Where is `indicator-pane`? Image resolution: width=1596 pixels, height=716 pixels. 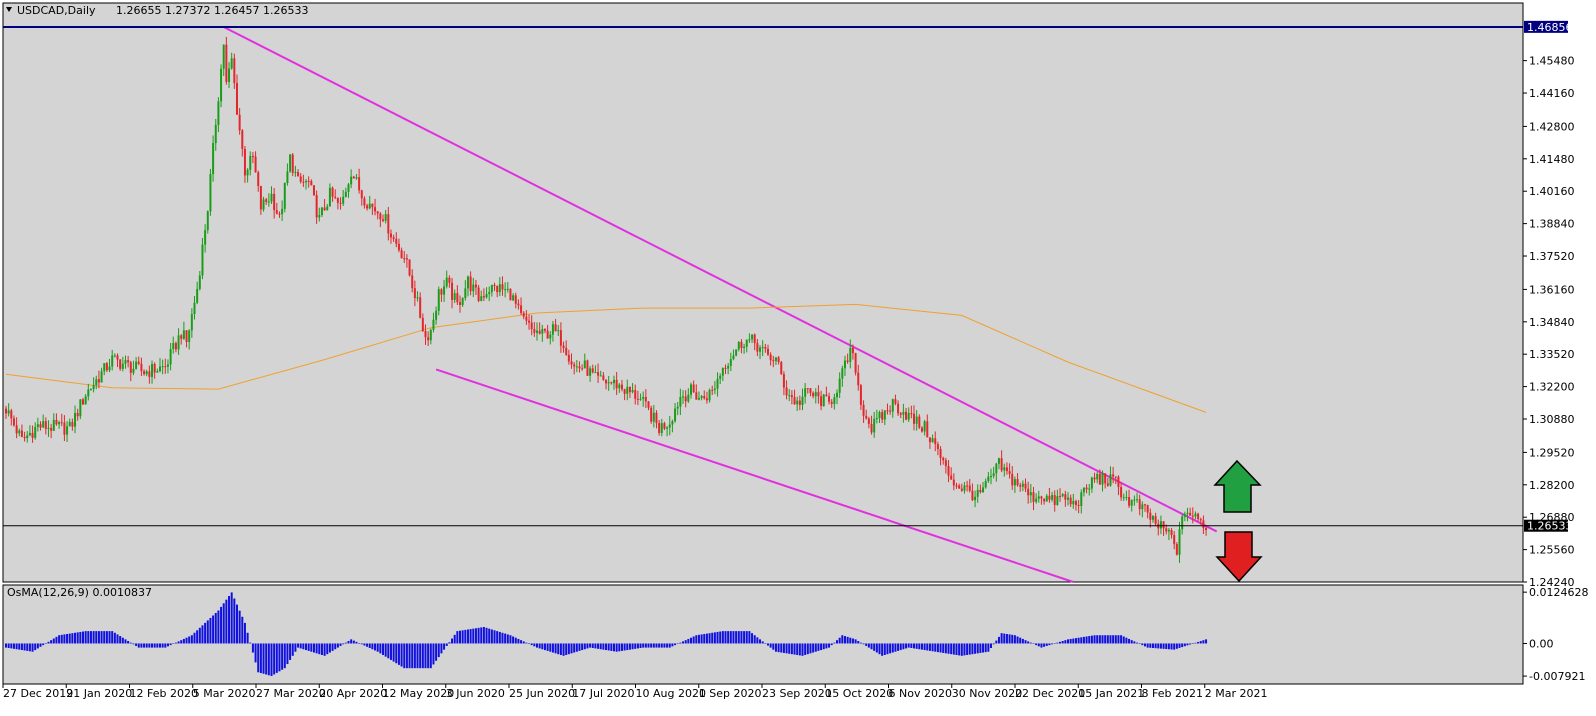 indicator-pane is located at coordinates (763, 634).